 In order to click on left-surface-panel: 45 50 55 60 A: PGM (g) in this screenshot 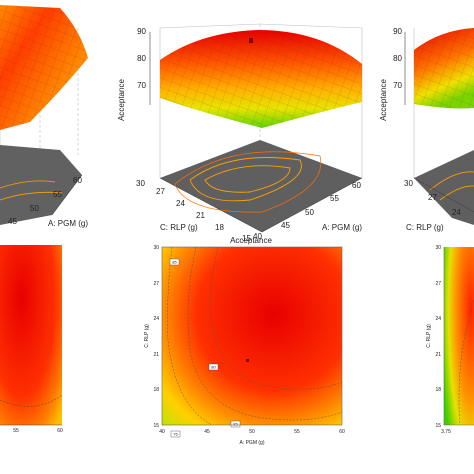, I will do `click(44, 116)`.